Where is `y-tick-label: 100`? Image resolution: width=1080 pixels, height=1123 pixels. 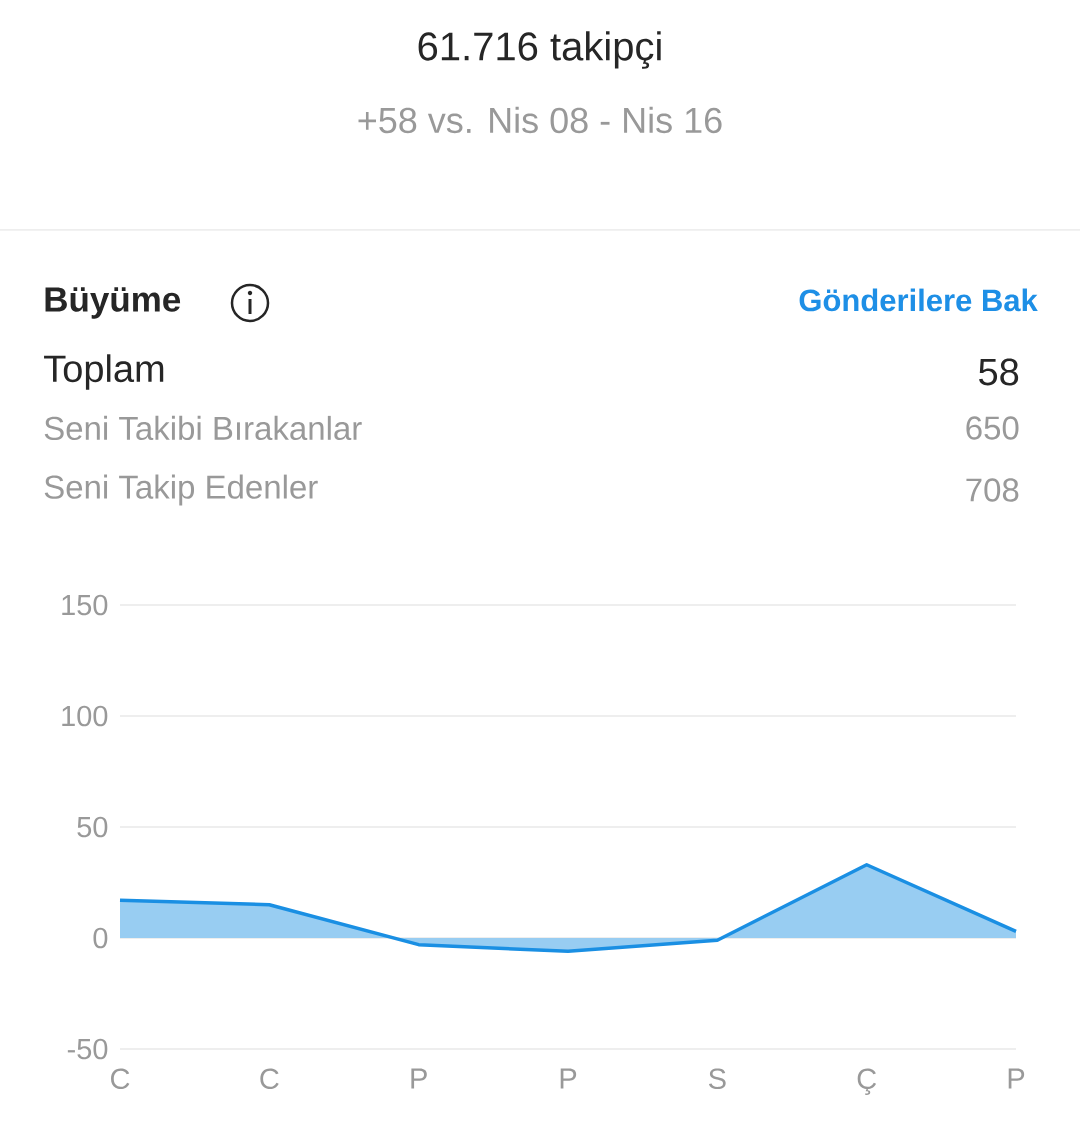 y-tick-label: 100 is located at coordinates (85, 716).